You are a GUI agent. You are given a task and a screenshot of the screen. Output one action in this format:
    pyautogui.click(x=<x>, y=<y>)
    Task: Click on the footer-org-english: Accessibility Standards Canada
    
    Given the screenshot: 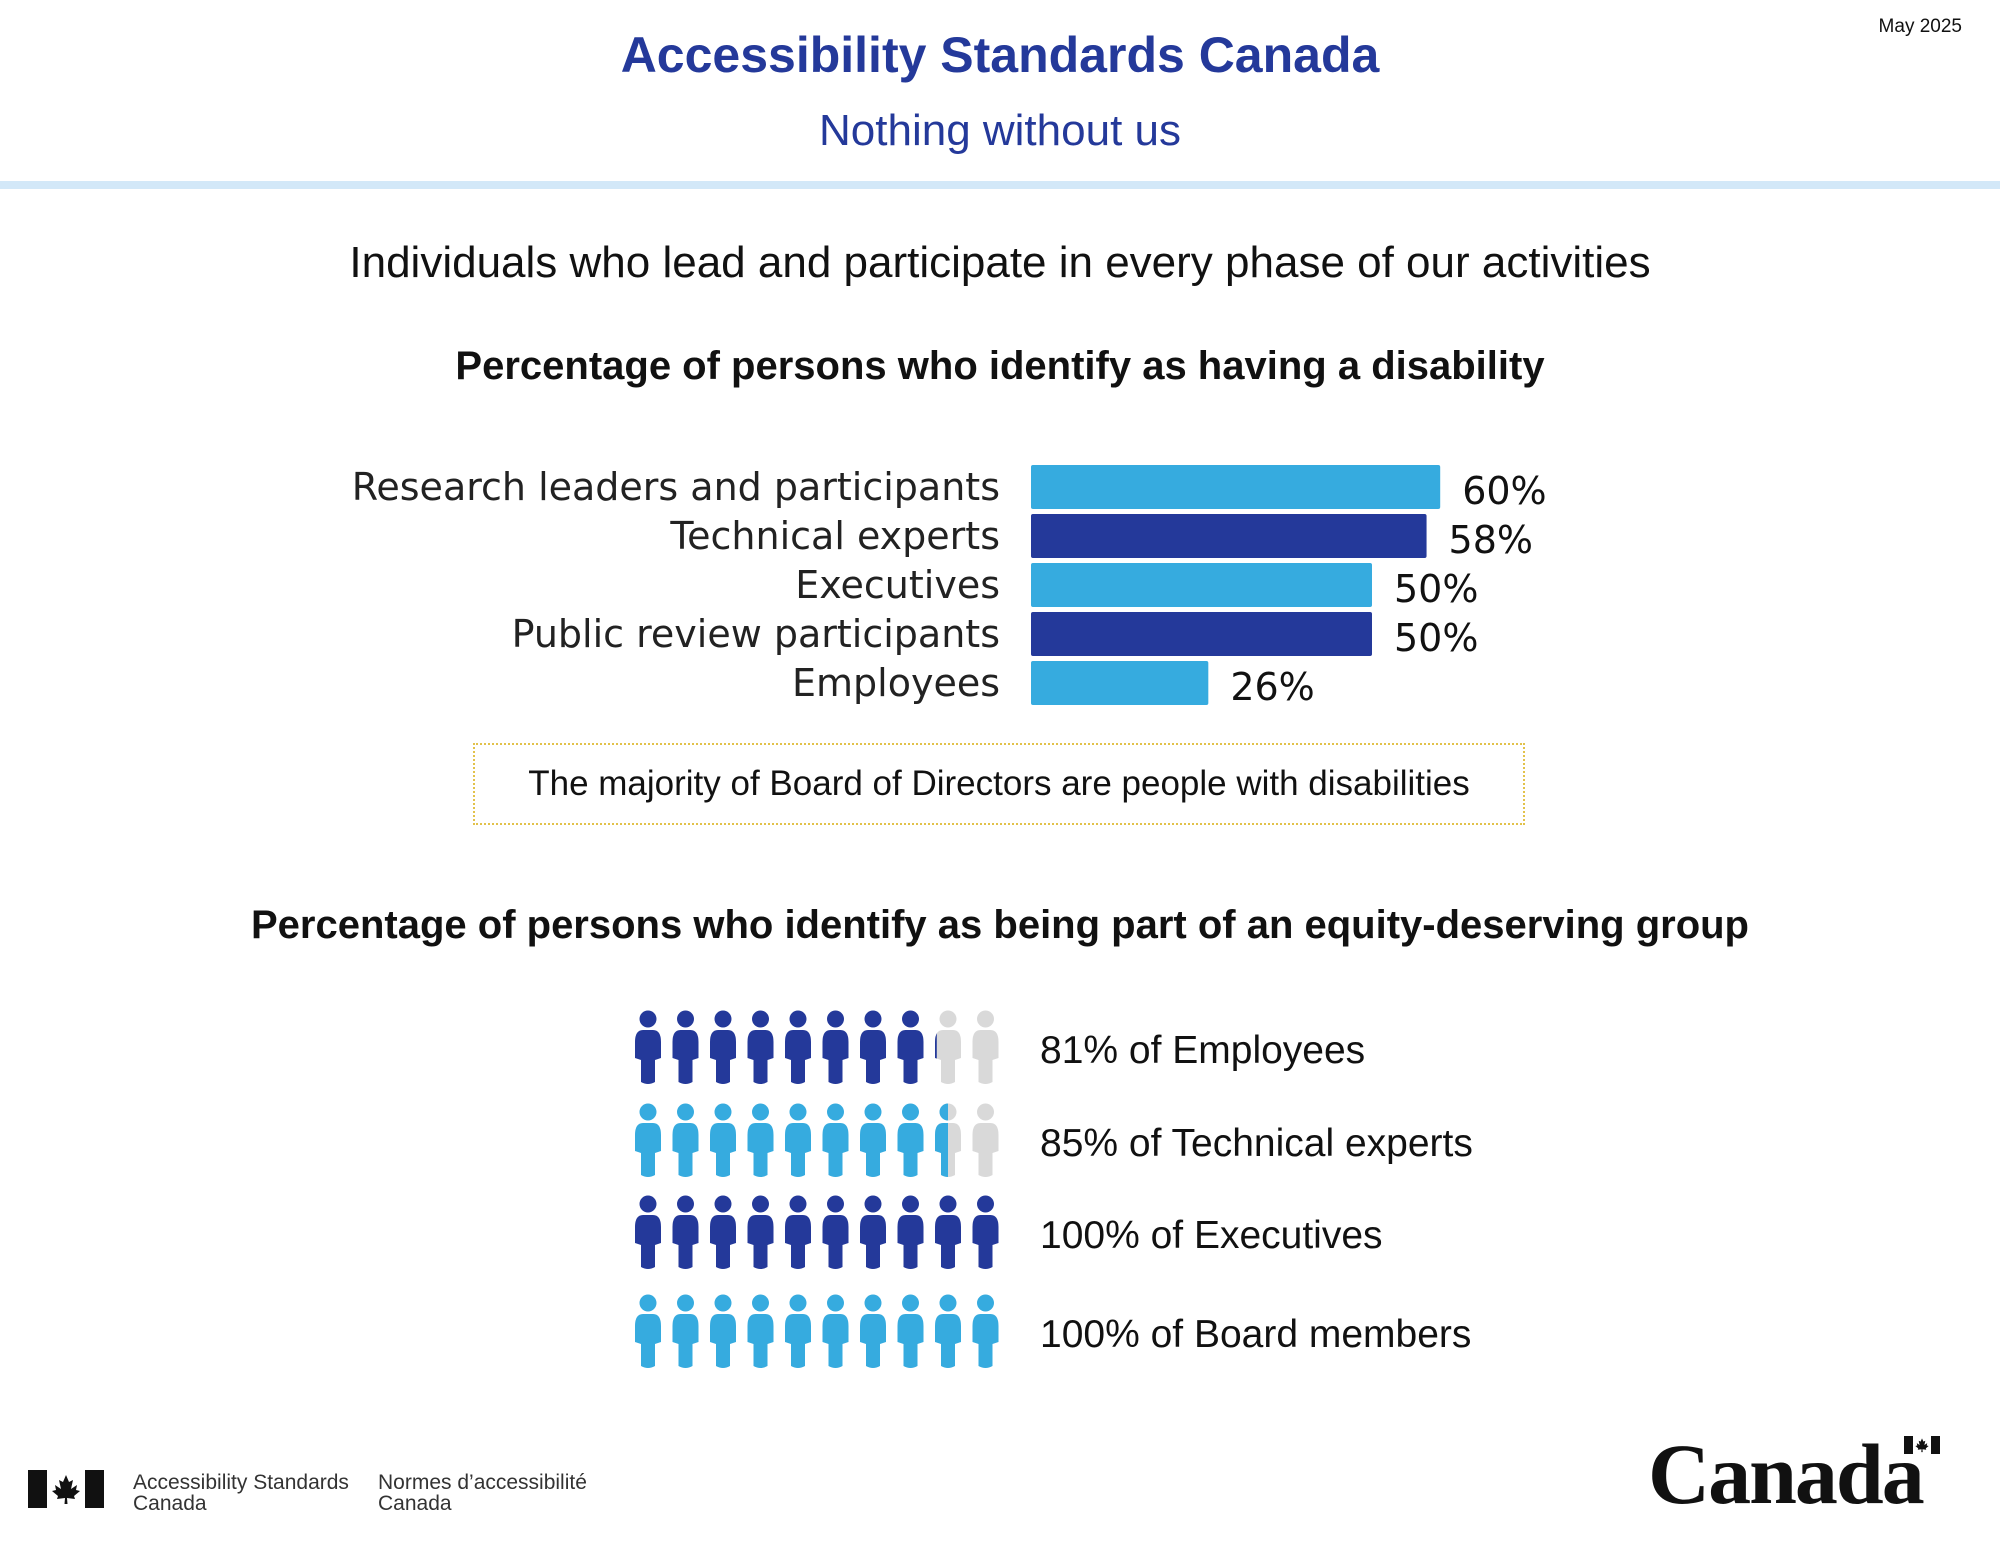 What is the action you would take?
    pyautogui.click(x=241, y=1493)
    